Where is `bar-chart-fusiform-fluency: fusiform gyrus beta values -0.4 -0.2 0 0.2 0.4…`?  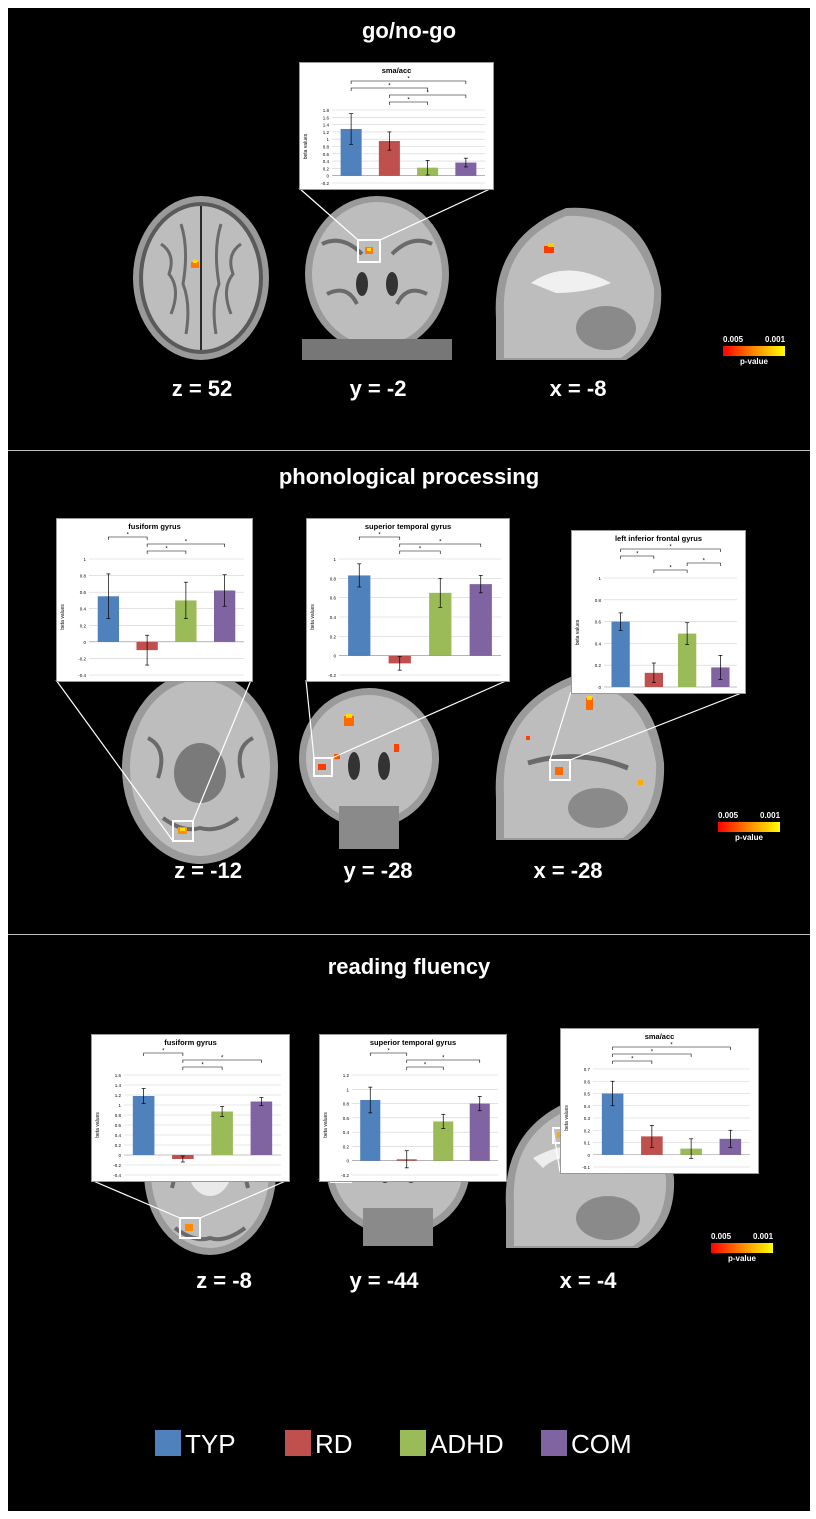
bar-chart-fusiform-fluency: fusiform gyrus beta values -0.4 -0.2 0 0.2 0.4… is located at coordinates (188, 1108).